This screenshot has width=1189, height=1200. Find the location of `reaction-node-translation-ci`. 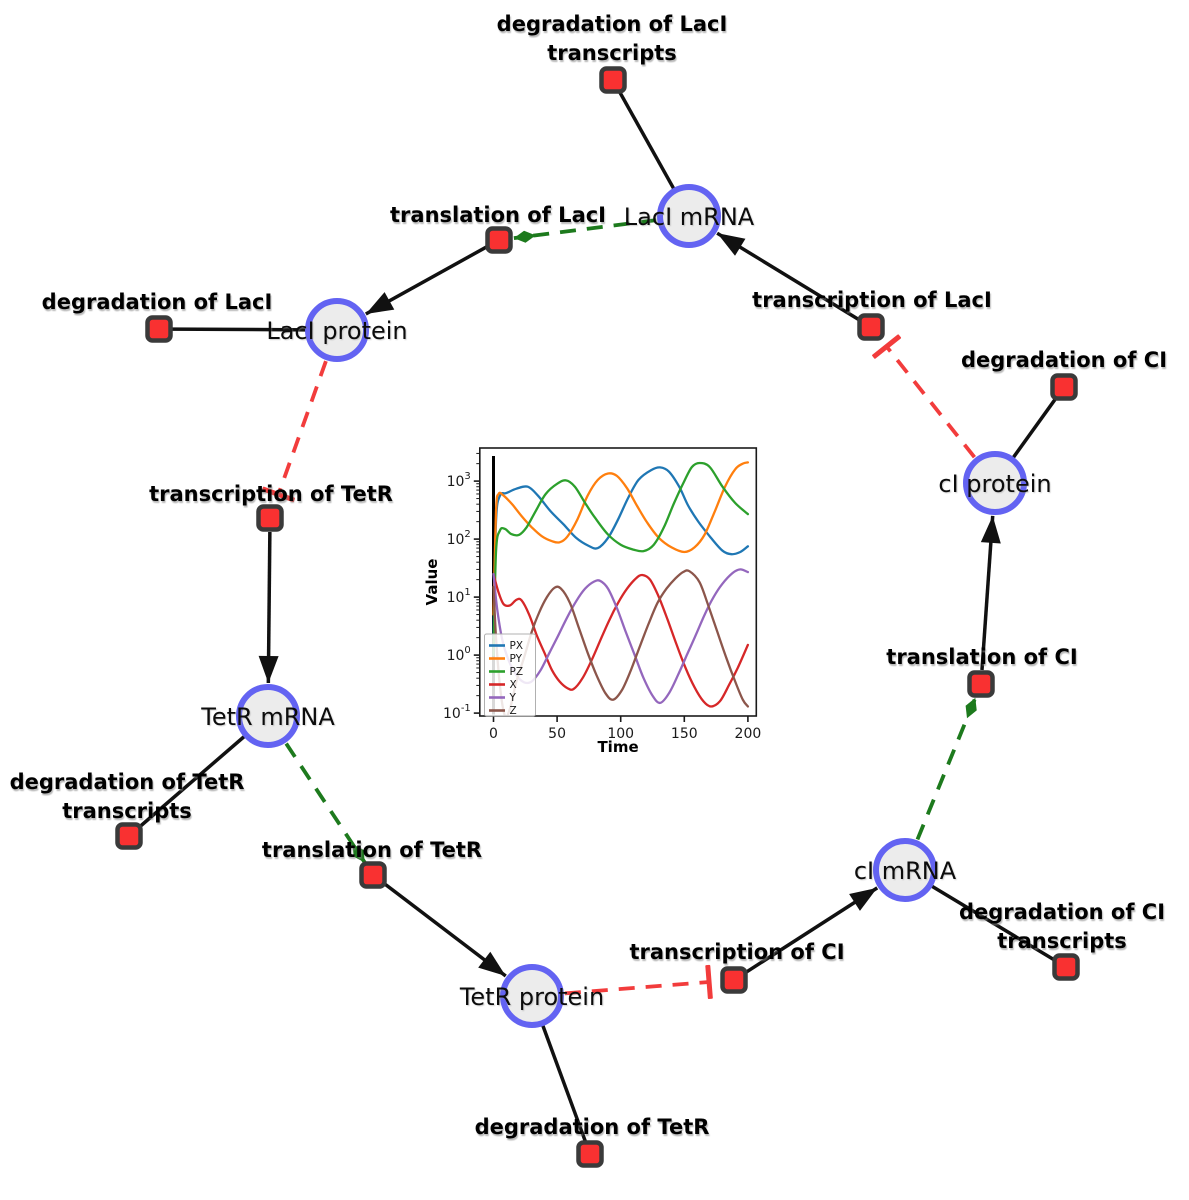

reaction-node-translation-ci is located at coordinates (981, 684).